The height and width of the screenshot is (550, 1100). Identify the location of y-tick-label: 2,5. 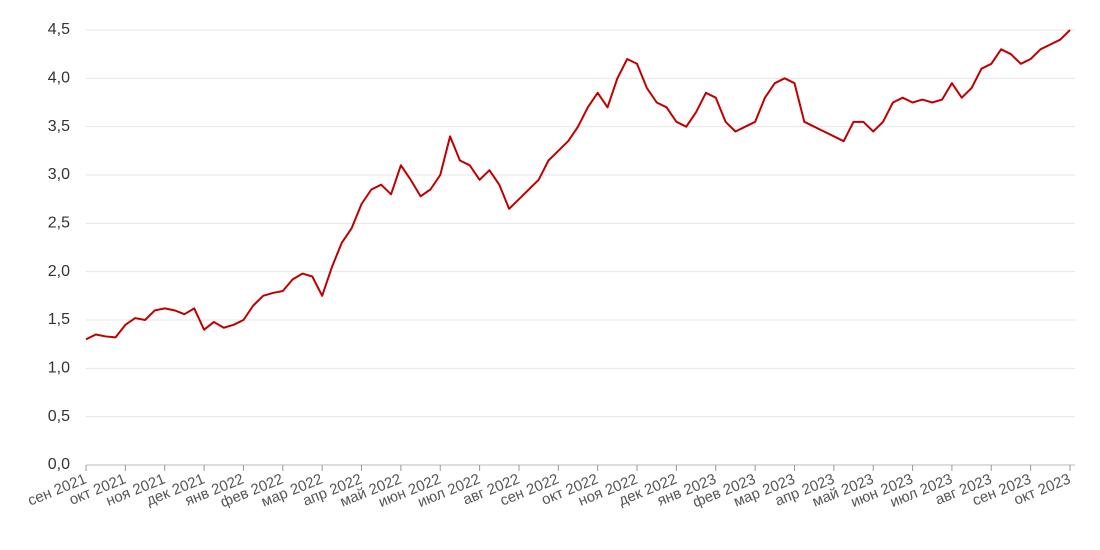
(59, 223).